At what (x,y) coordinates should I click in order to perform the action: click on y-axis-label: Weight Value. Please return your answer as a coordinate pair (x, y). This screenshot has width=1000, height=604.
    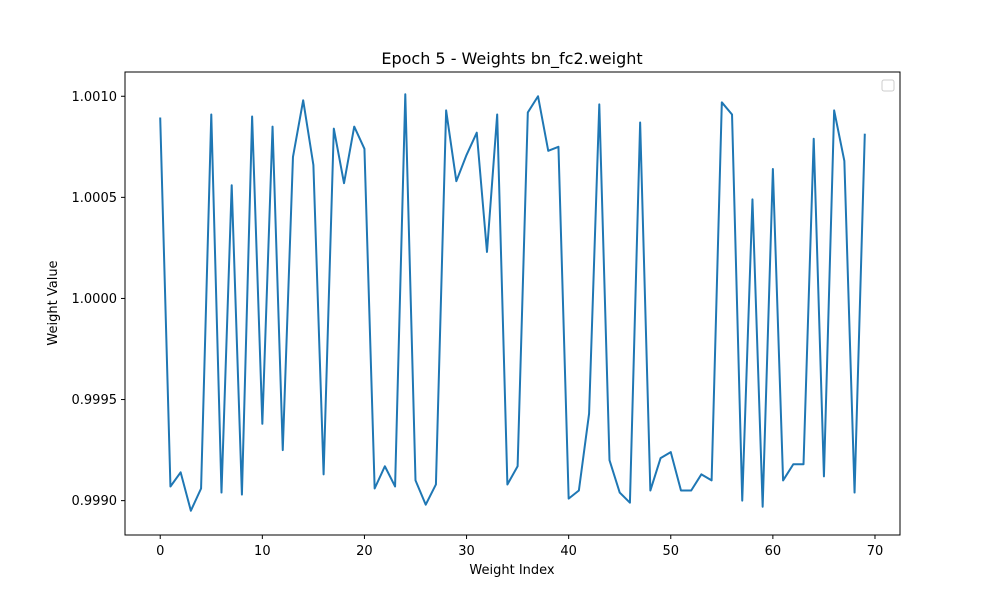
    Looking at the image, I should click on (53, 302).